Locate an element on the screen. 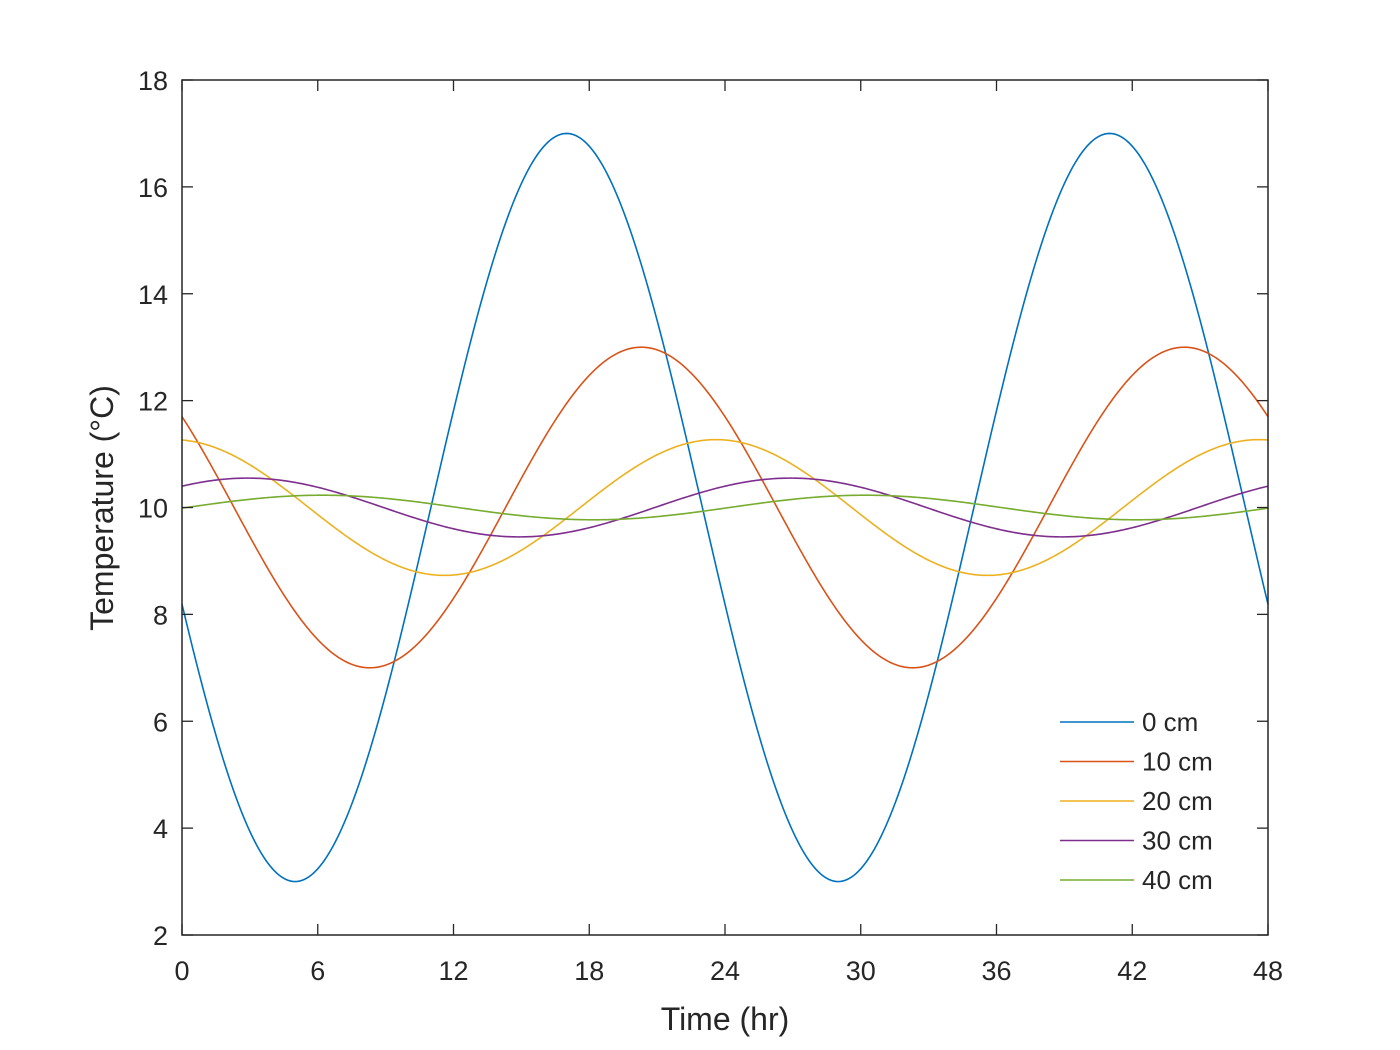  y-tick-label: 16 is located at coordinates (153, 188).